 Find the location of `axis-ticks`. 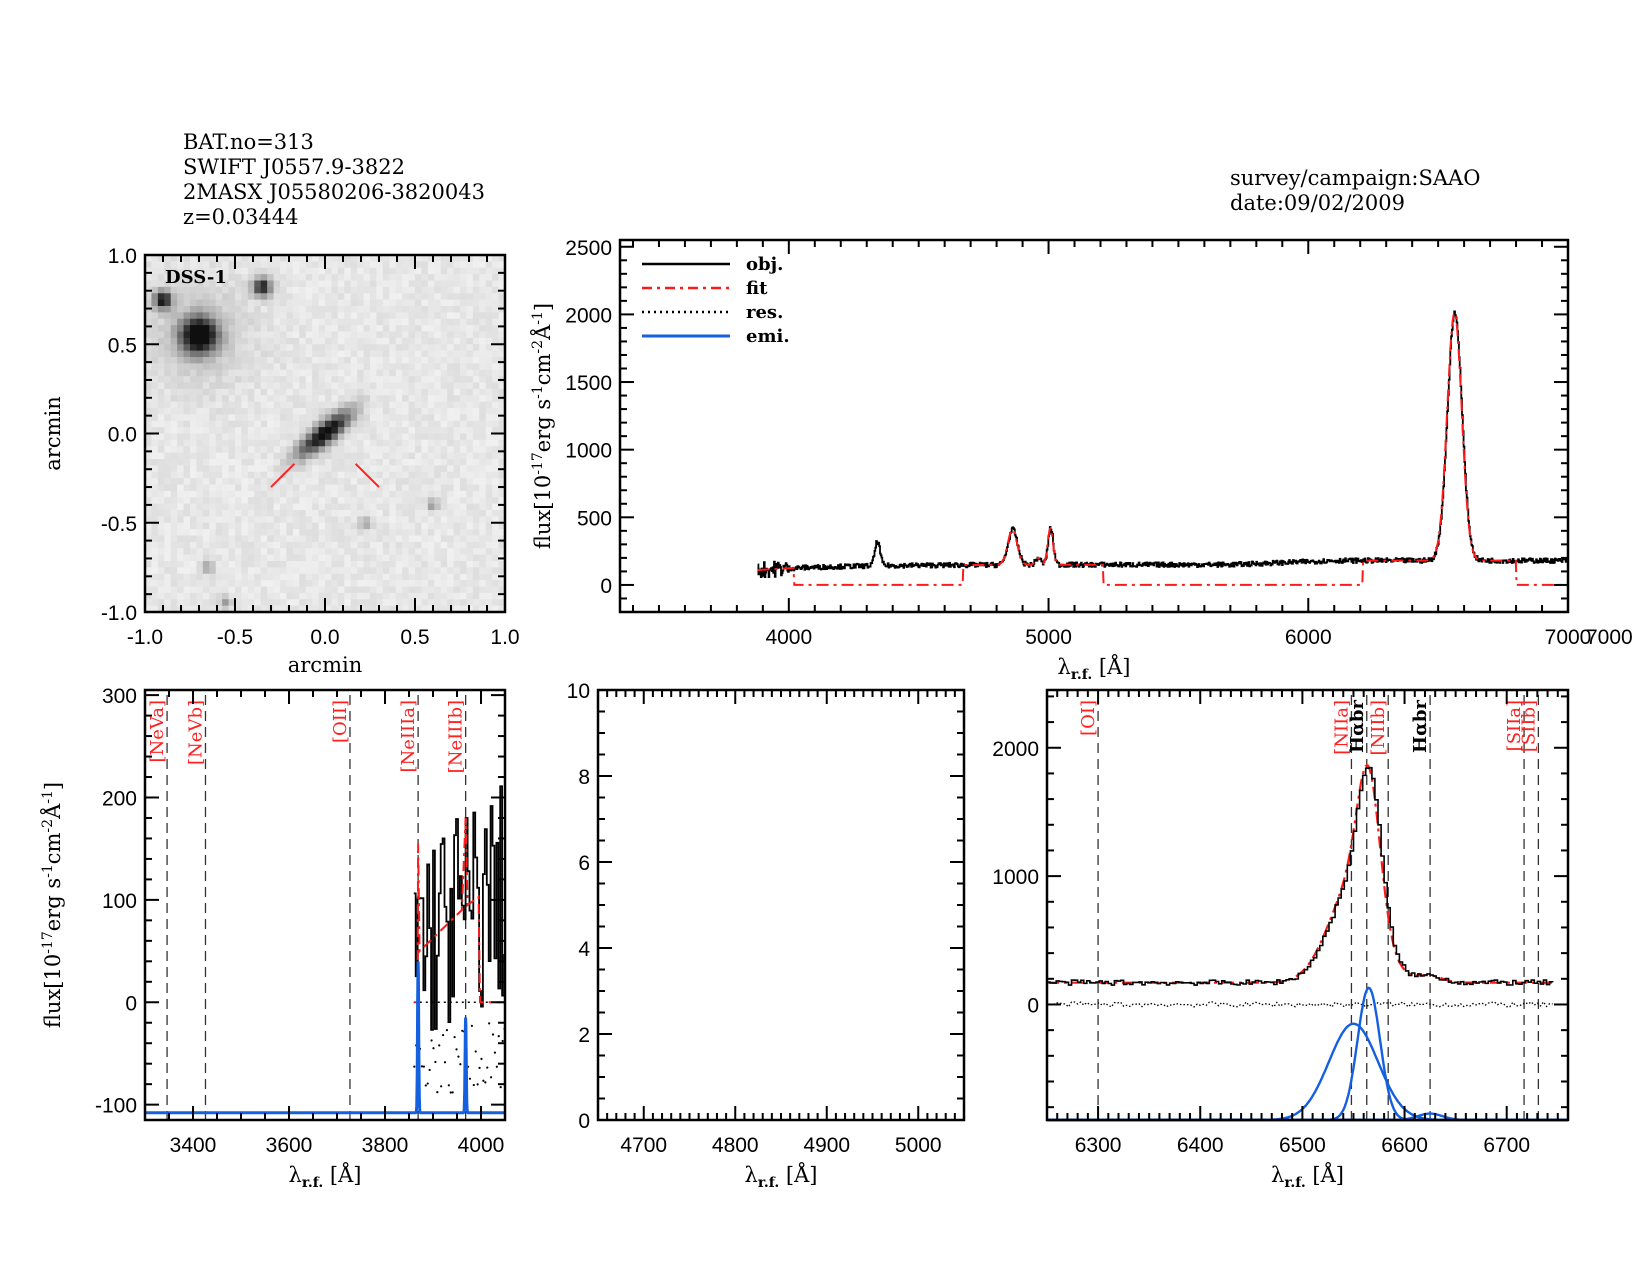

axis-ticks is located at coordinates (325, 905).